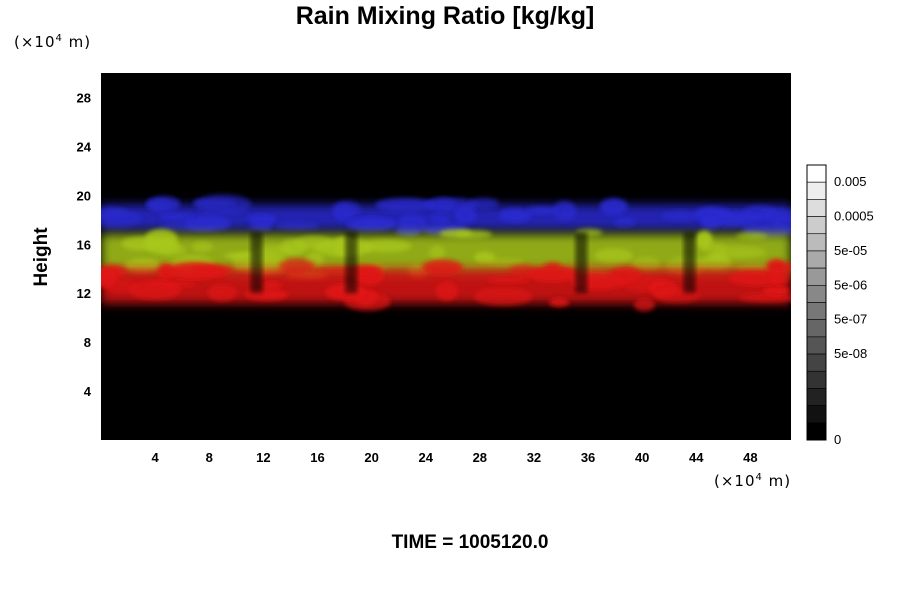  What do you see at coordinates (84, 293) in the screenshot?
I see `y-tick-label: 12` at bounding box center [84, 293].